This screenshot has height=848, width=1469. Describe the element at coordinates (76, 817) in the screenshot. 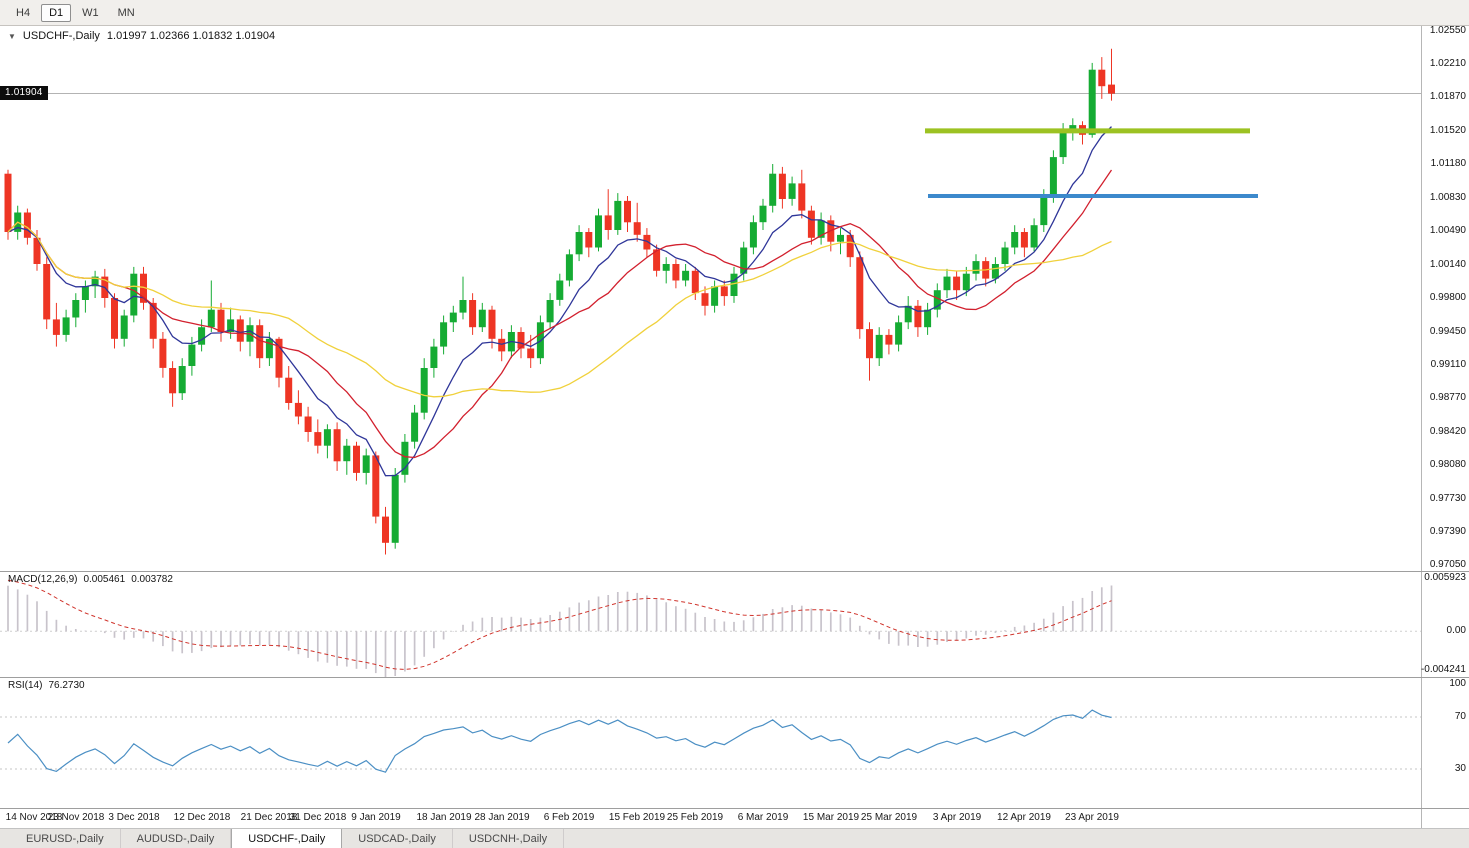

I see `time-axis-label: 23 Nov 2018` at that location.